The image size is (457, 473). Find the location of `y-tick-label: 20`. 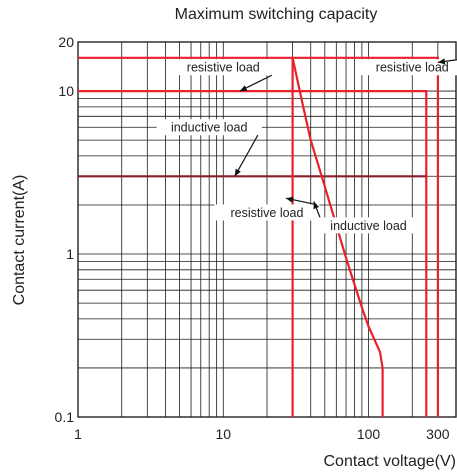

y-tick-label: 20 is located at coordinates (66, 42).